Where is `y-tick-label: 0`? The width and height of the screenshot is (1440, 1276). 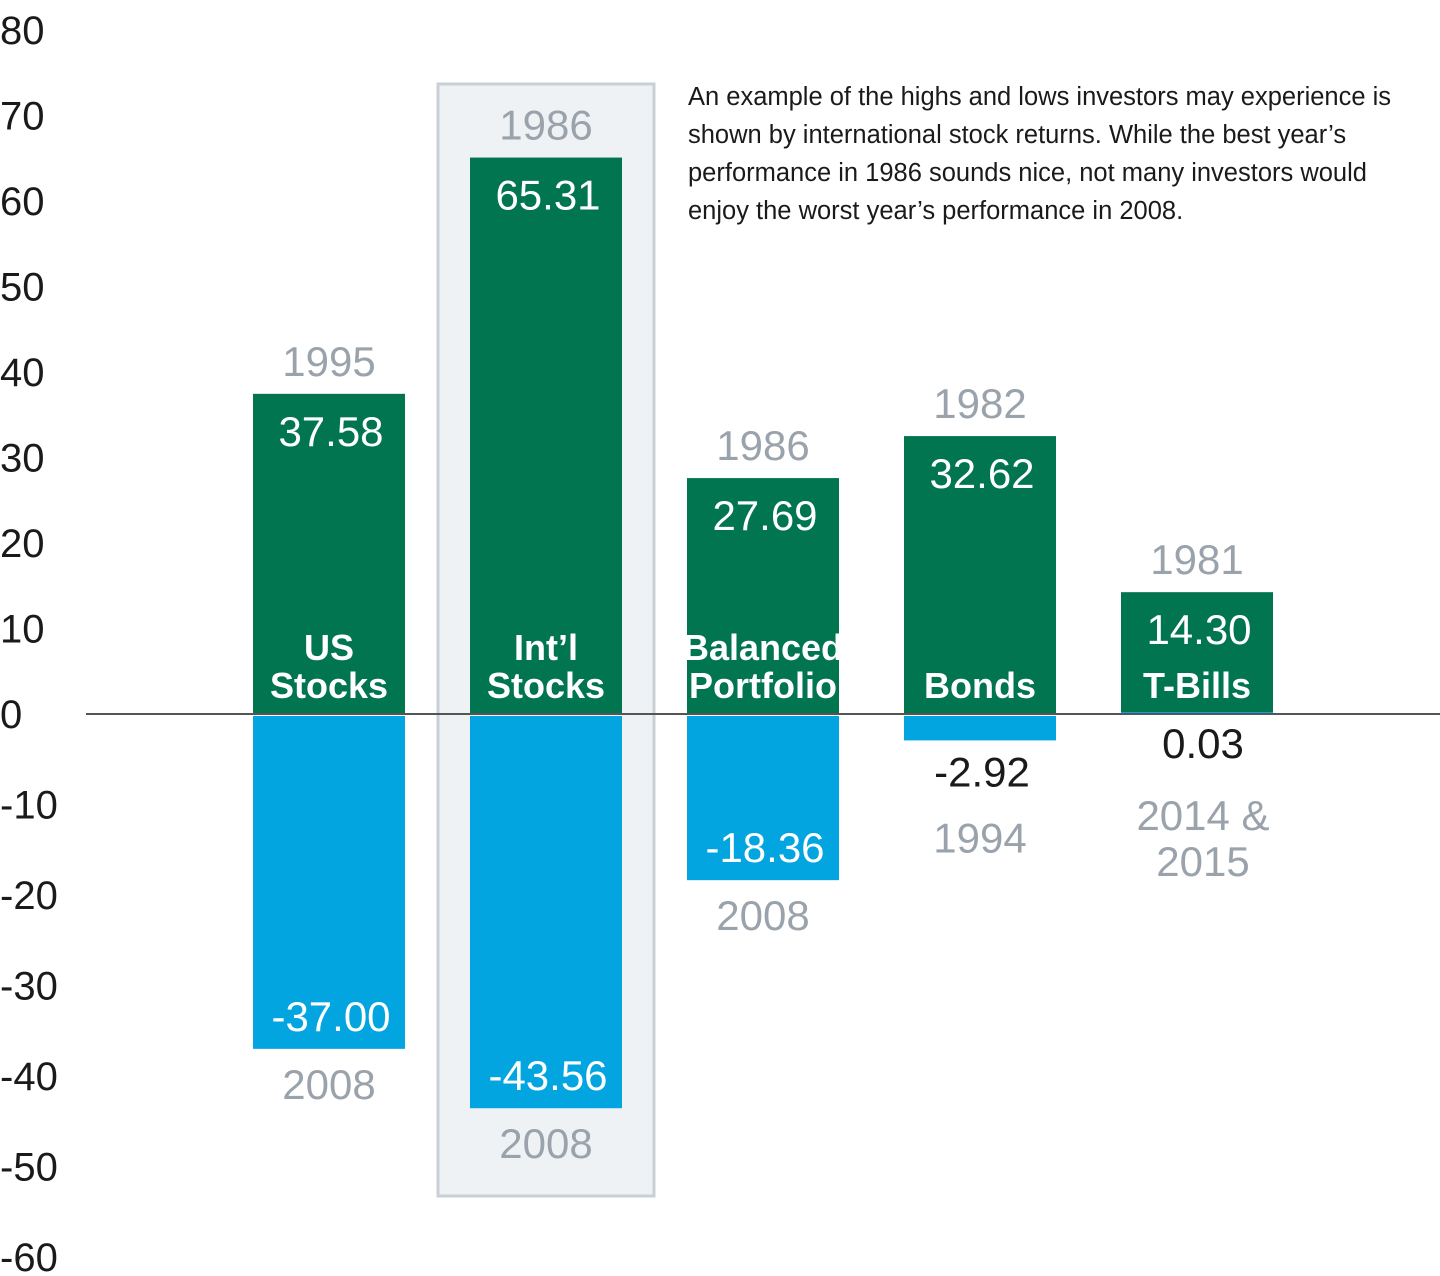
y-tick-label: 0 is located at coordinates (11, 715).